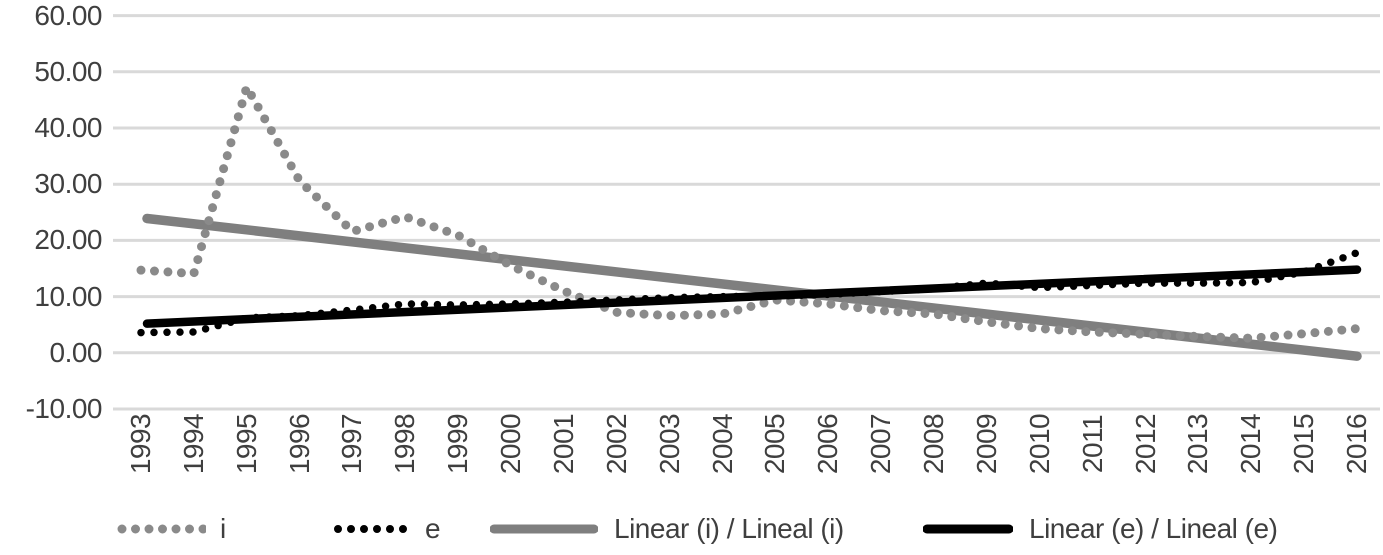  I want to click on x-axis-tick-label: 2004, so click(722, 444).